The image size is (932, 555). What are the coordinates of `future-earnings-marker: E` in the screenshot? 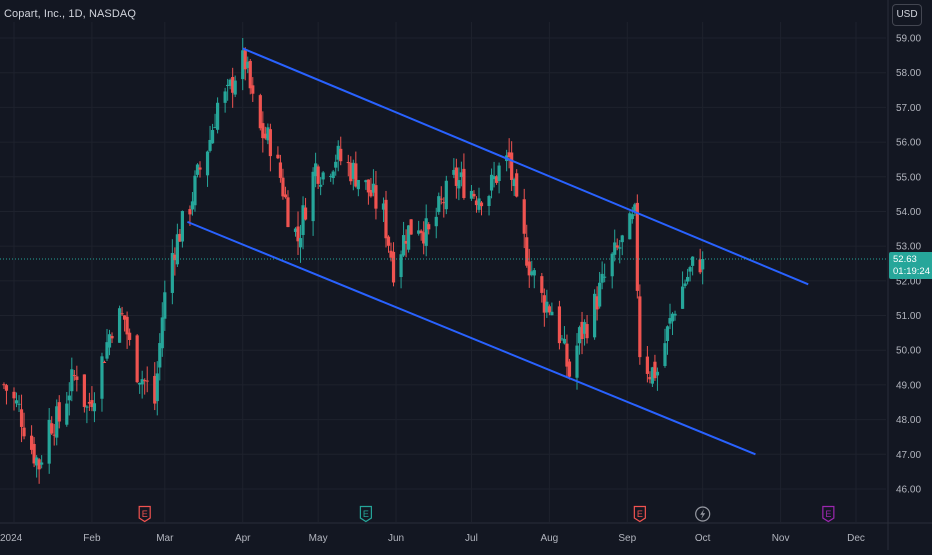 It's located at (828, 514).